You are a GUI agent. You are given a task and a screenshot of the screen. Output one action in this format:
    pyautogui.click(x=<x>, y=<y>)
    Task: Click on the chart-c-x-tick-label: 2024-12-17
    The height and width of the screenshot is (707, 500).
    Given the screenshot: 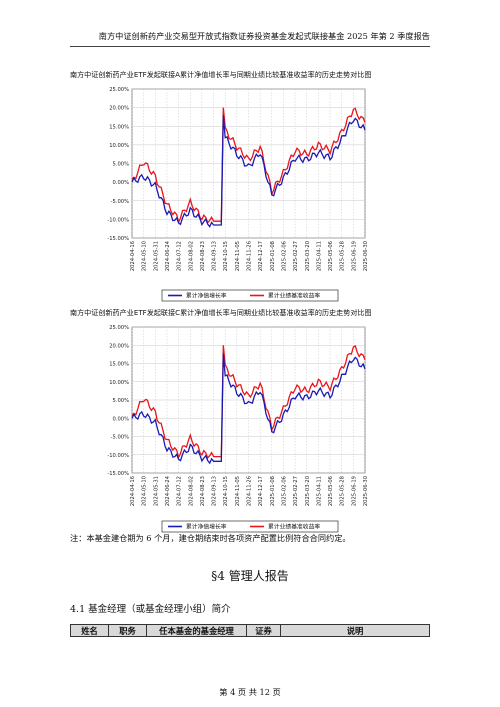 What is the action you would take?
    pyautogui.click(x=261, y=491)
    